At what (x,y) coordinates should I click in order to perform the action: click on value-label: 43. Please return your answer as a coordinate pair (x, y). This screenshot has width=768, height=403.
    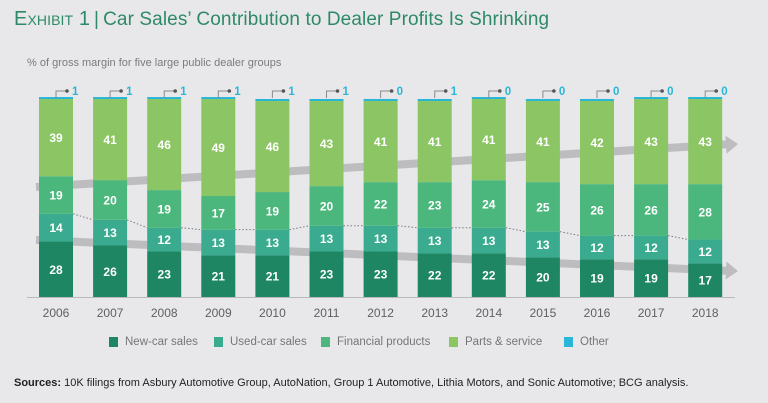
    Looking at the image, I should click on (706, 142).